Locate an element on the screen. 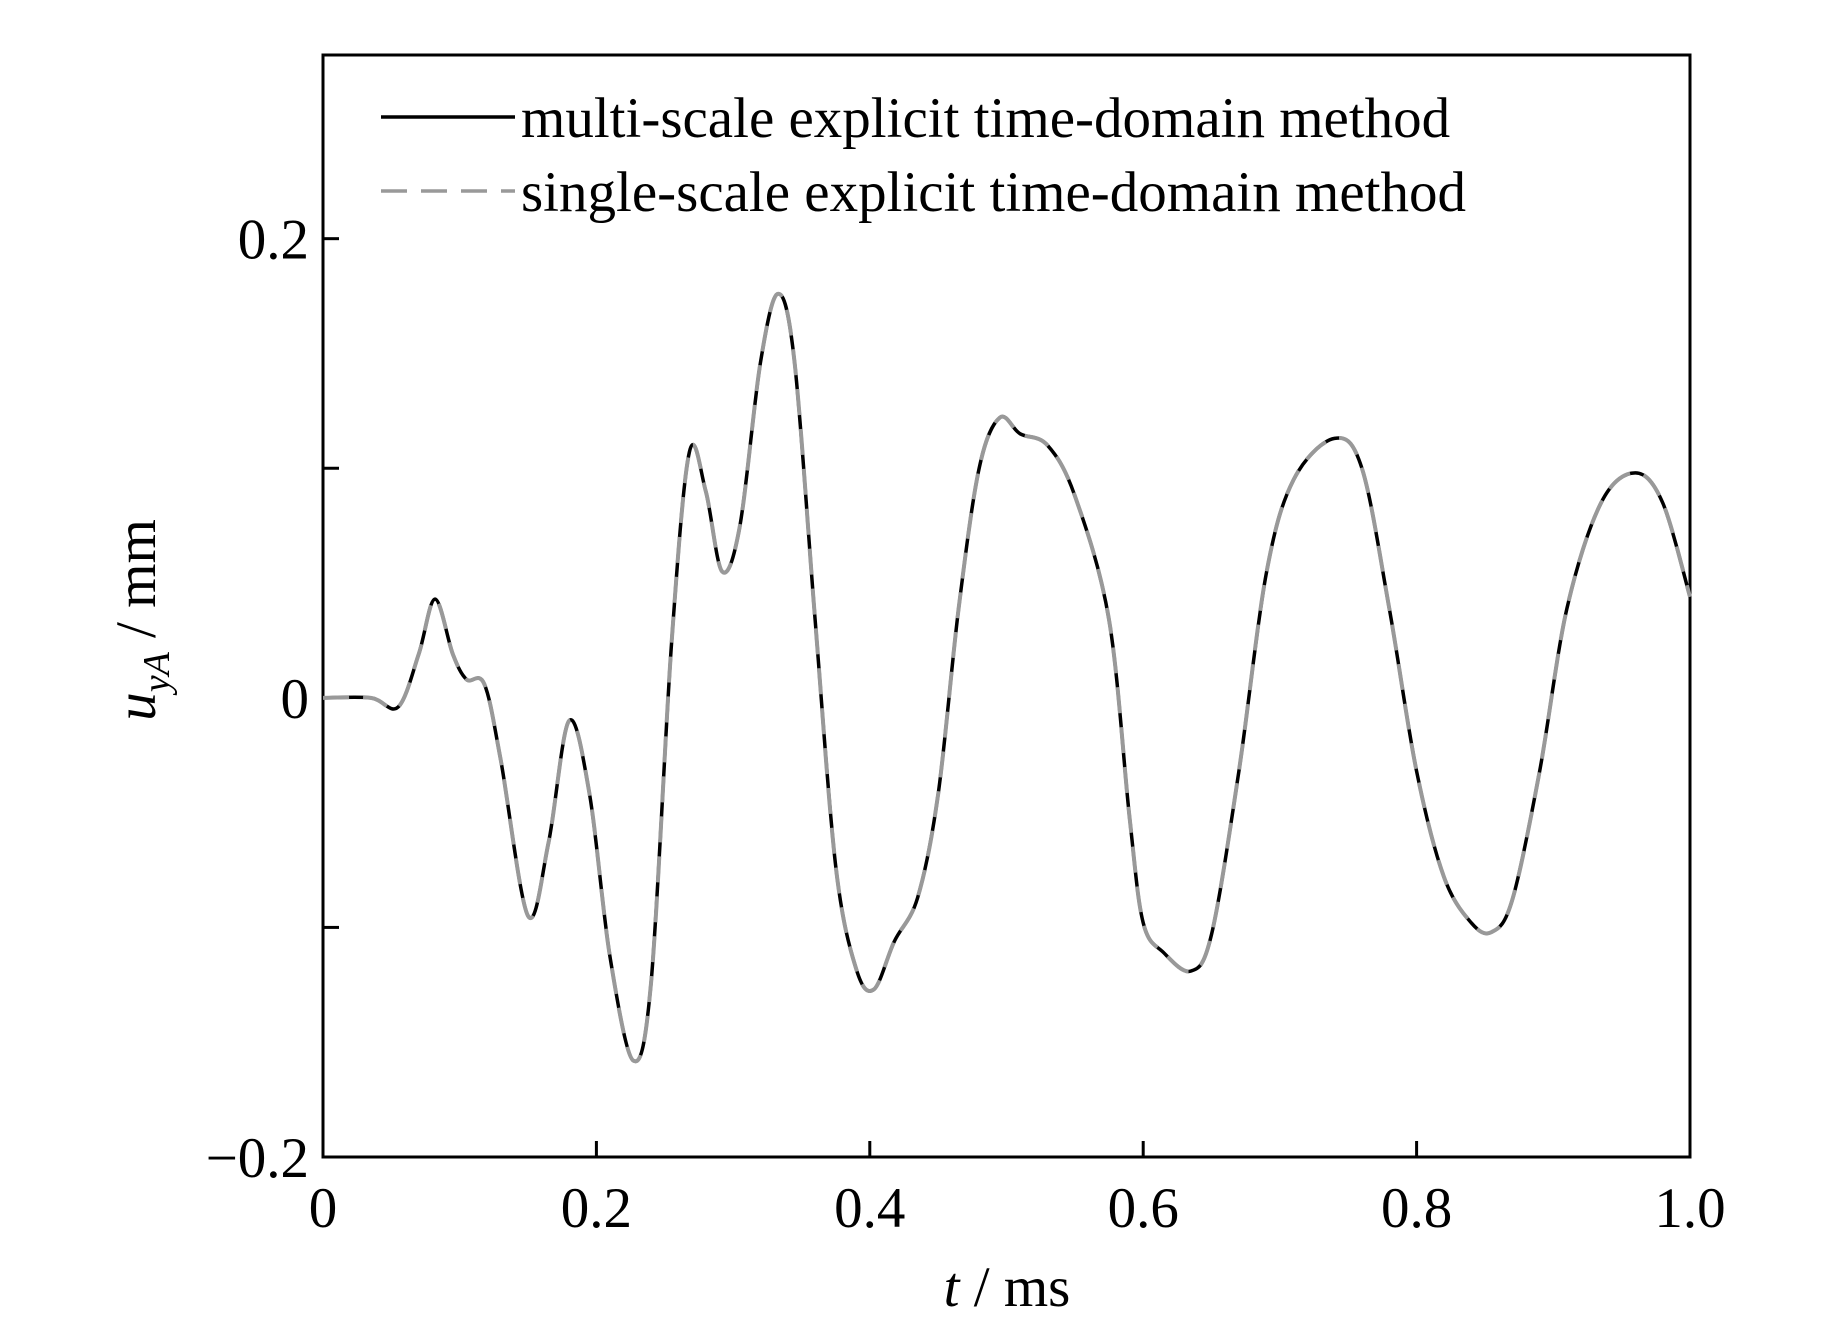 The image size is (1836, 1337). y-axis-label: uyA / mm is located at coordinates (141, 620).